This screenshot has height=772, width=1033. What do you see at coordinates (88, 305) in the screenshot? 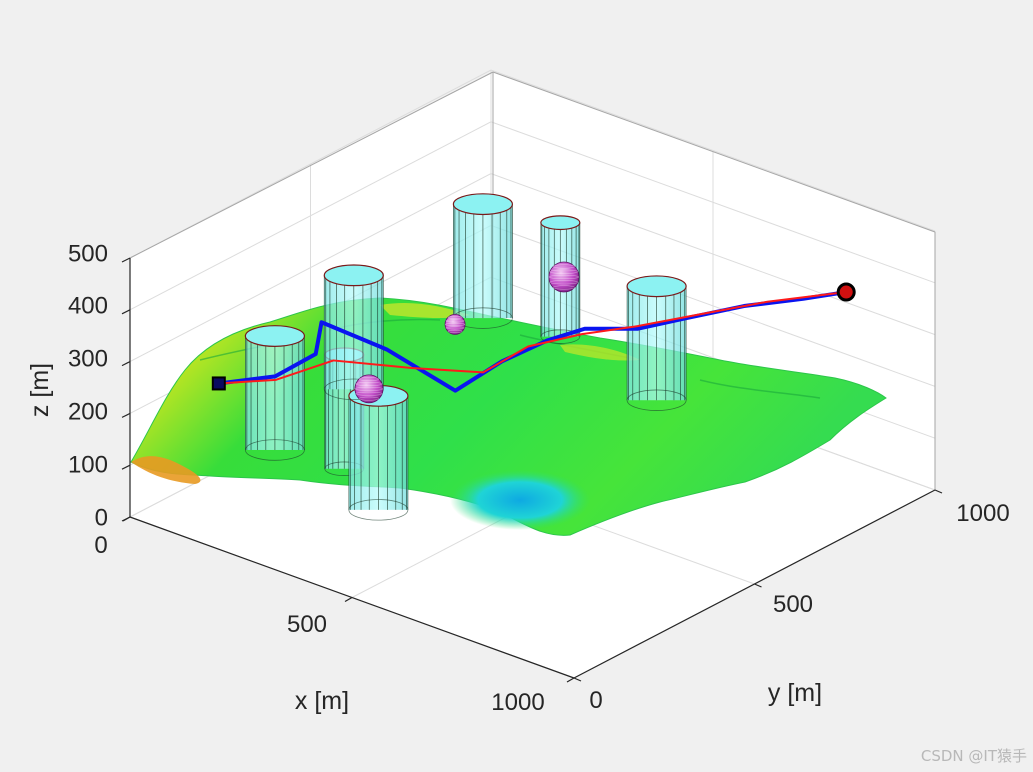
I see `z-tick-label: 400` at bounding box center [88, 305].